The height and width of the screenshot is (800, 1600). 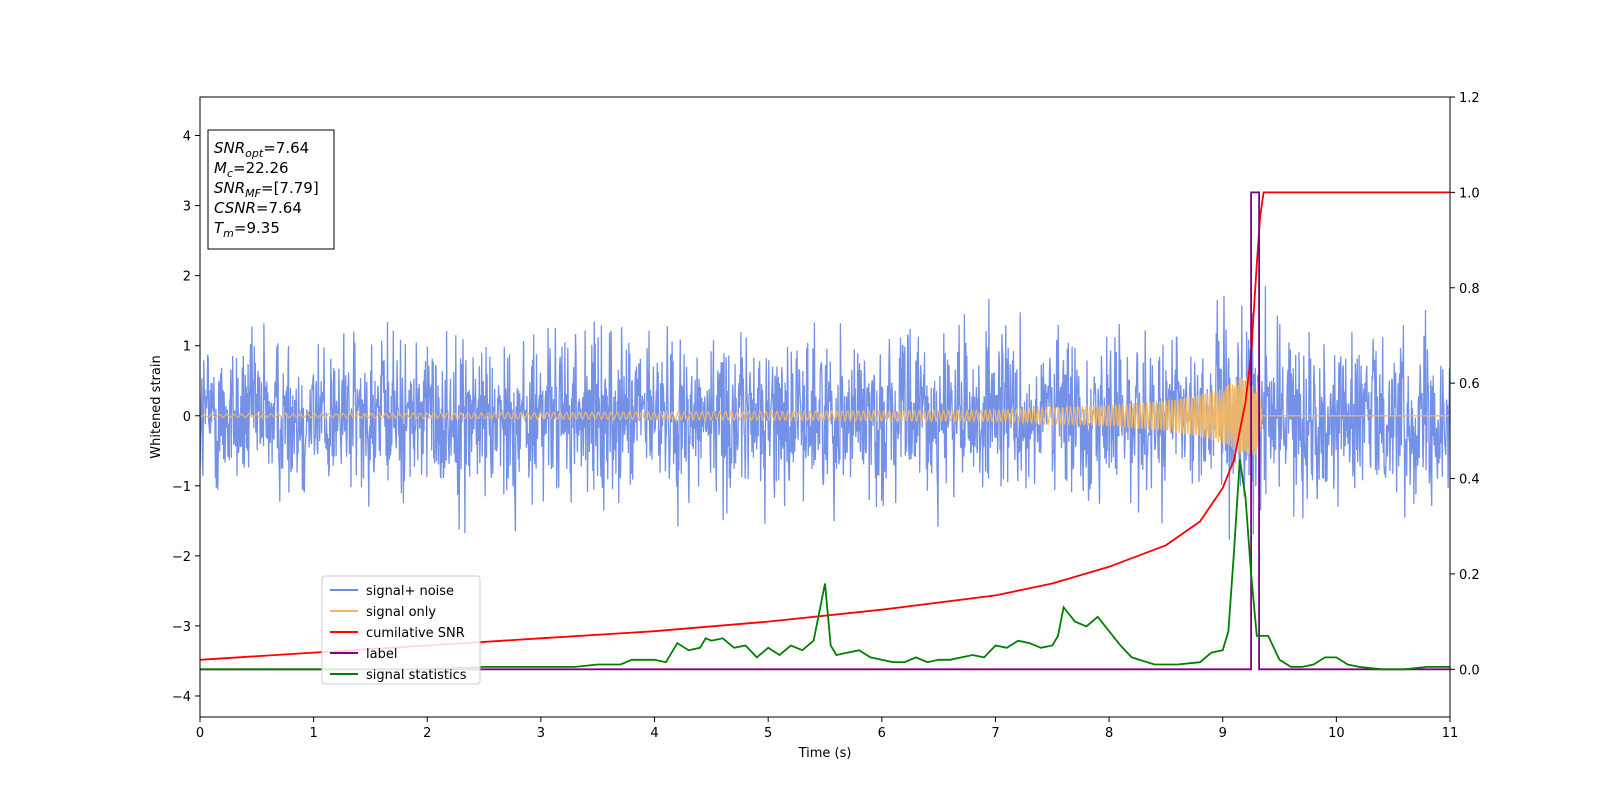 What do you see at coordinates (187, 207) in the screenshot?
I see `y-tick-label: 3` at bounding box center [187, 207].